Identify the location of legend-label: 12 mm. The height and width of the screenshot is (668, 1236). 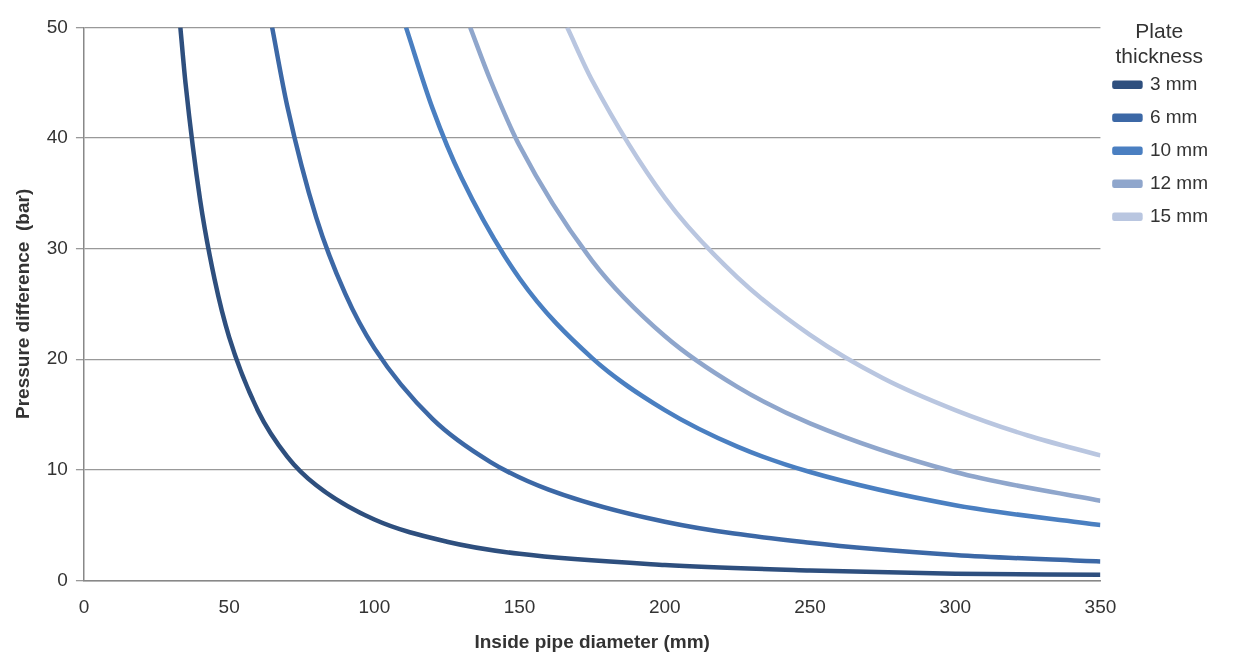
(1179, 182).